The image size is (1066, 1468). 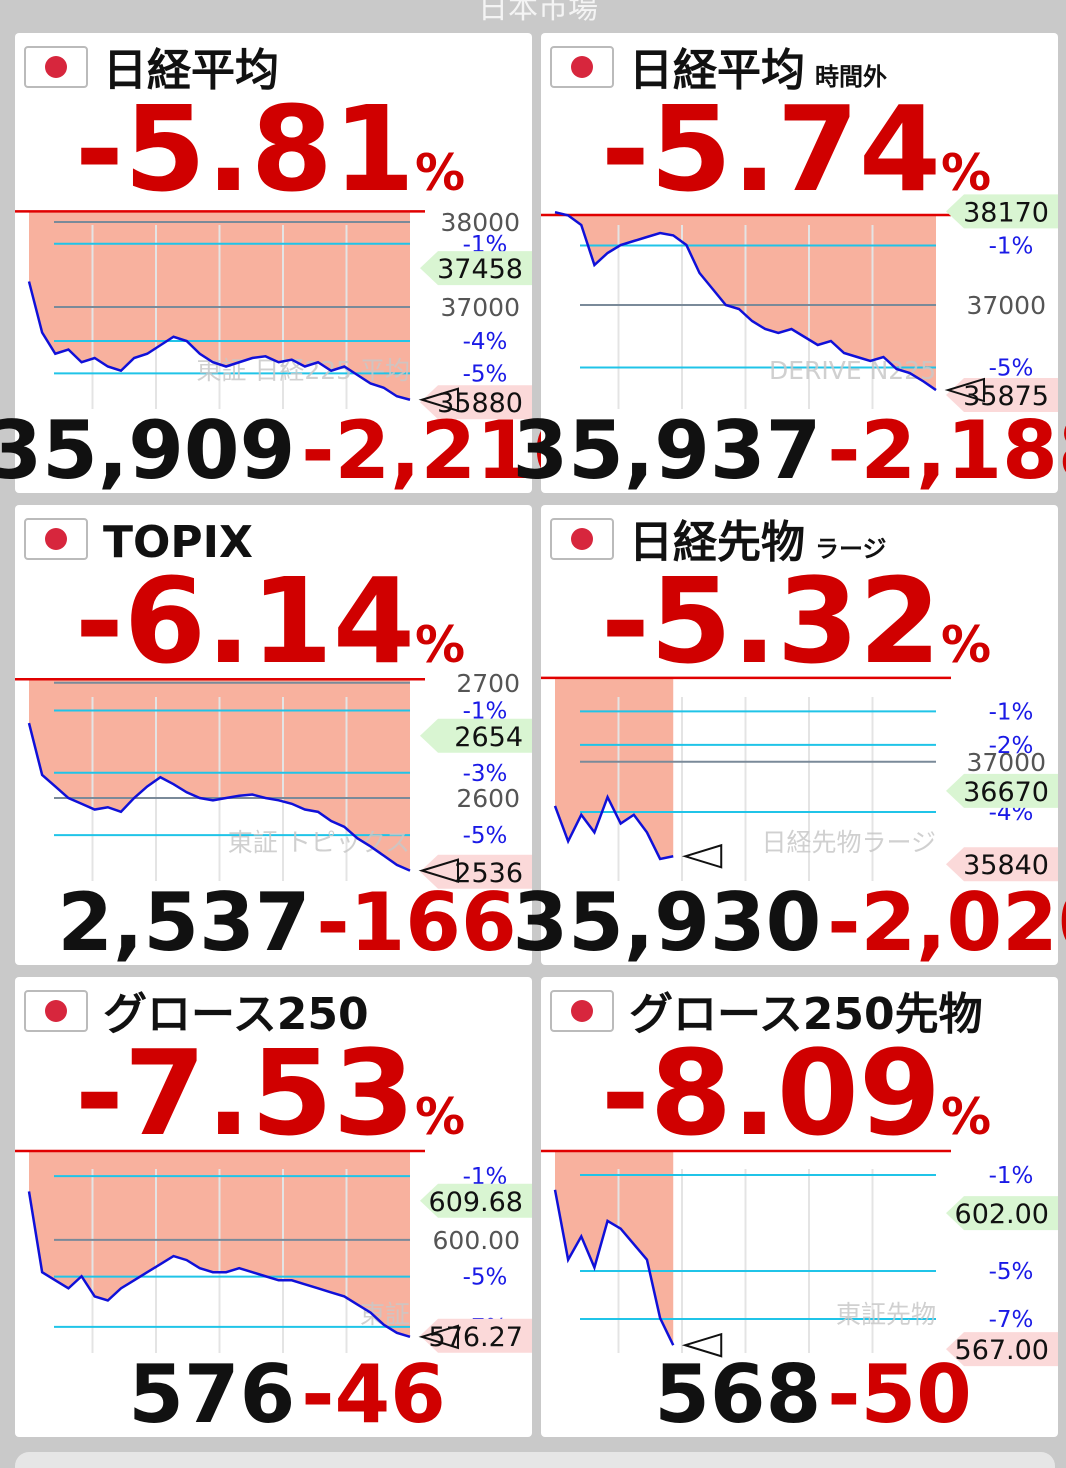 I want to click on price: 568, so click(x=737, y=1394).